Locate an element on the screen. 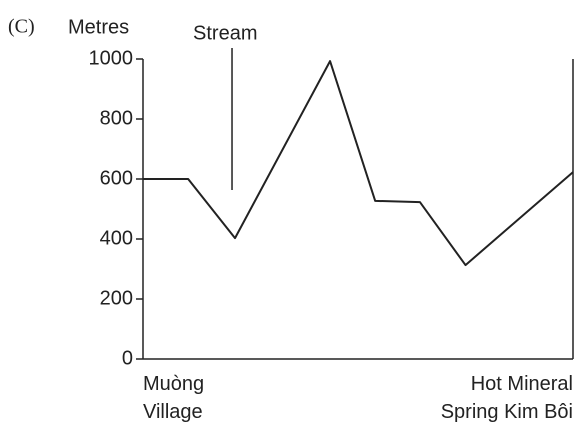 Image resolution: width=581 pixels, height=433 pixels. y-tick-label: 600 is located at coordinates (116, 178).